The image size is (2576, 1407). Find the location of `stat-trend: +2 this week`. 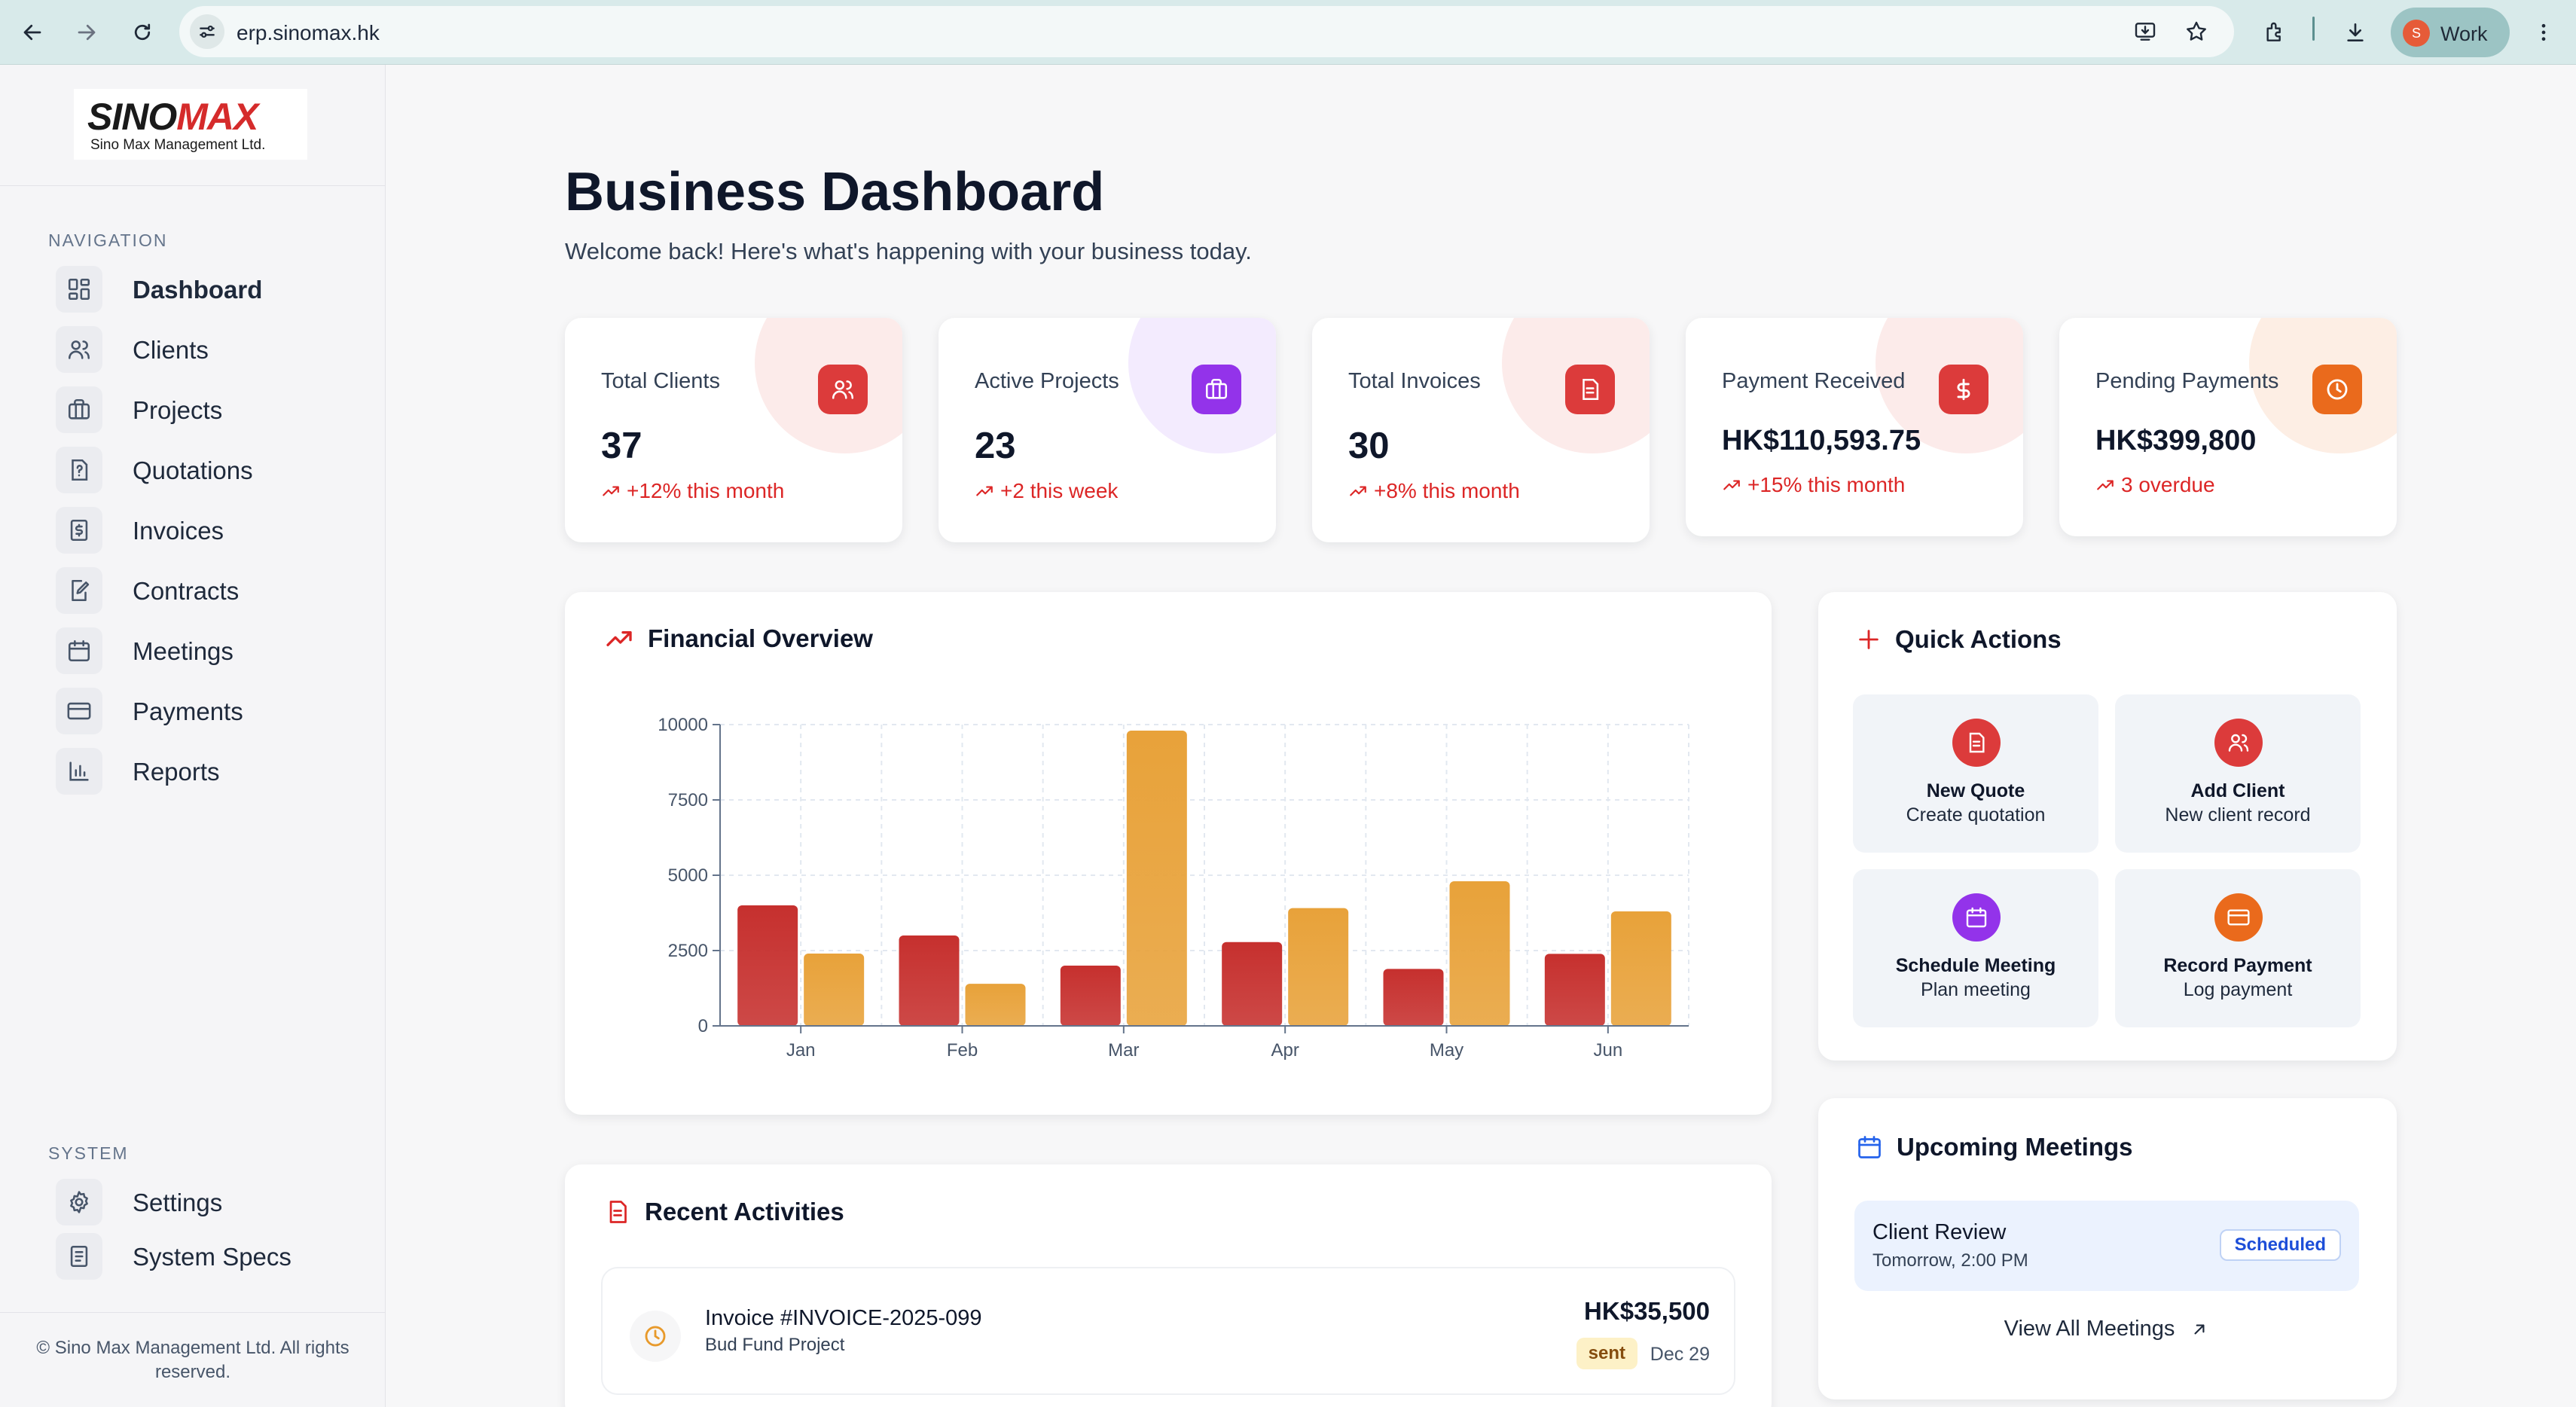

stat-trend: +2 this week is located at coordinates (1046, 491).